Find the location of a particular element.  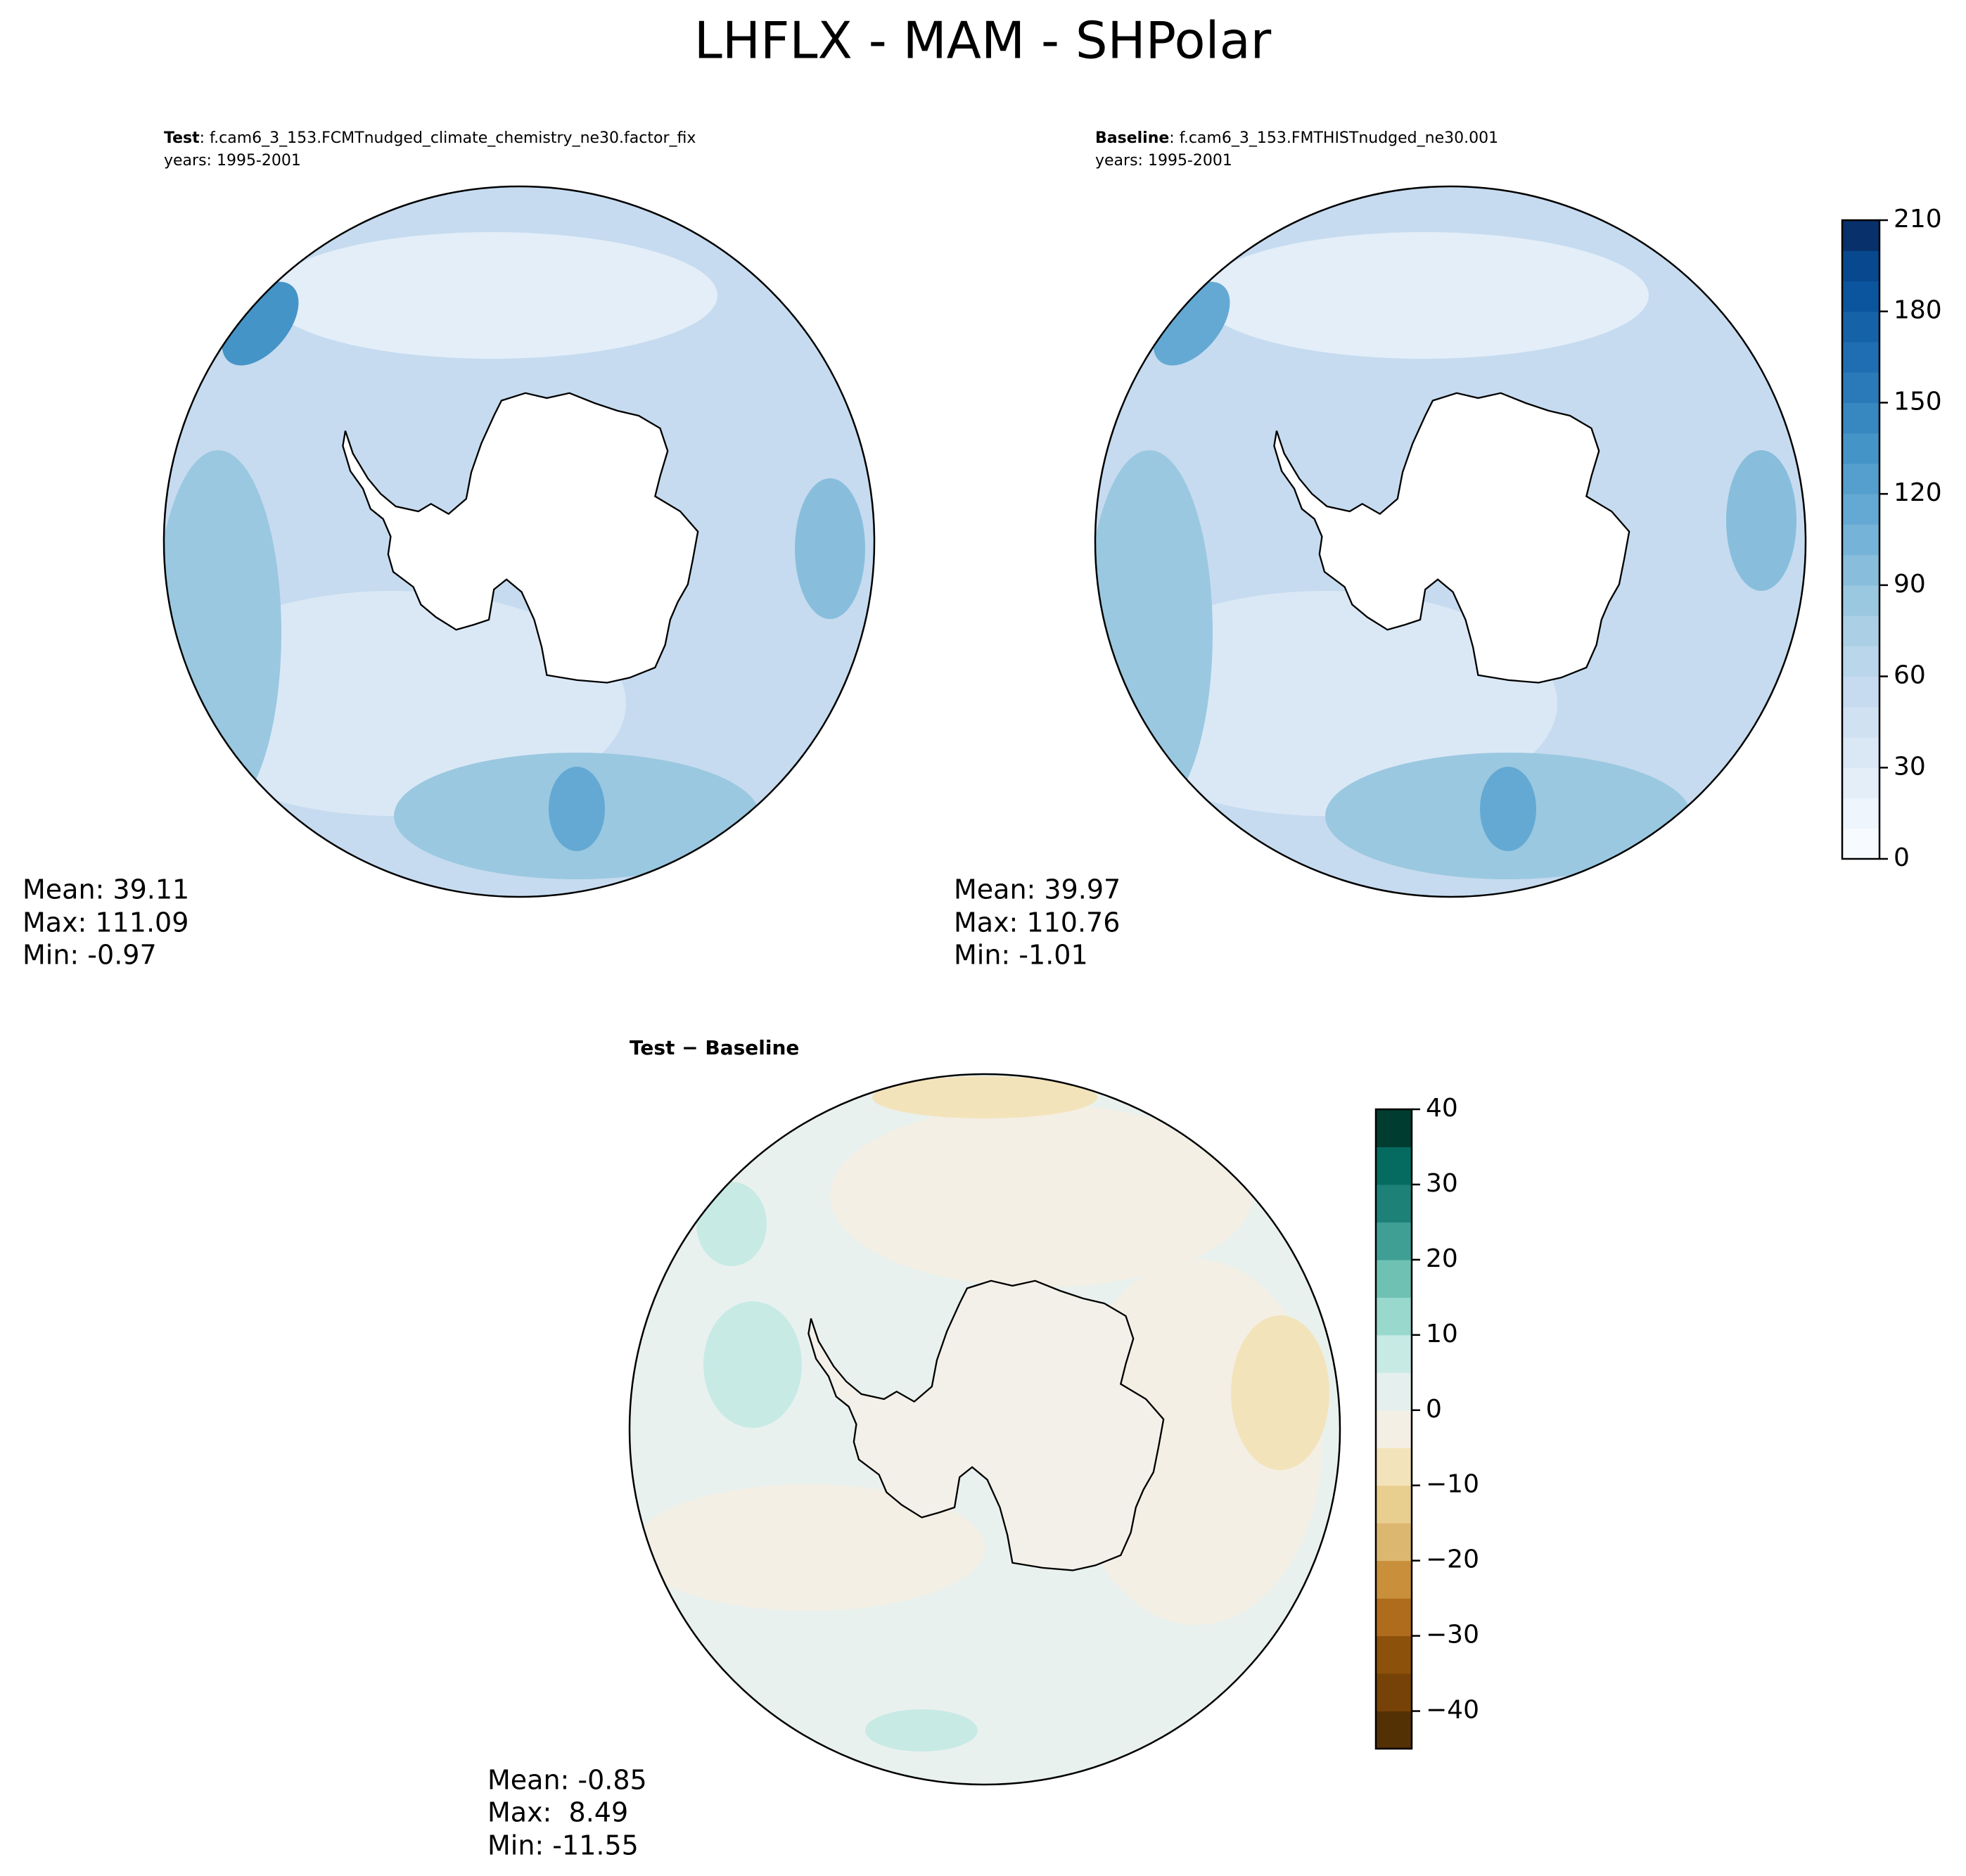

colorbar-tick-label: 90 is located at coordinates (1910, 584).